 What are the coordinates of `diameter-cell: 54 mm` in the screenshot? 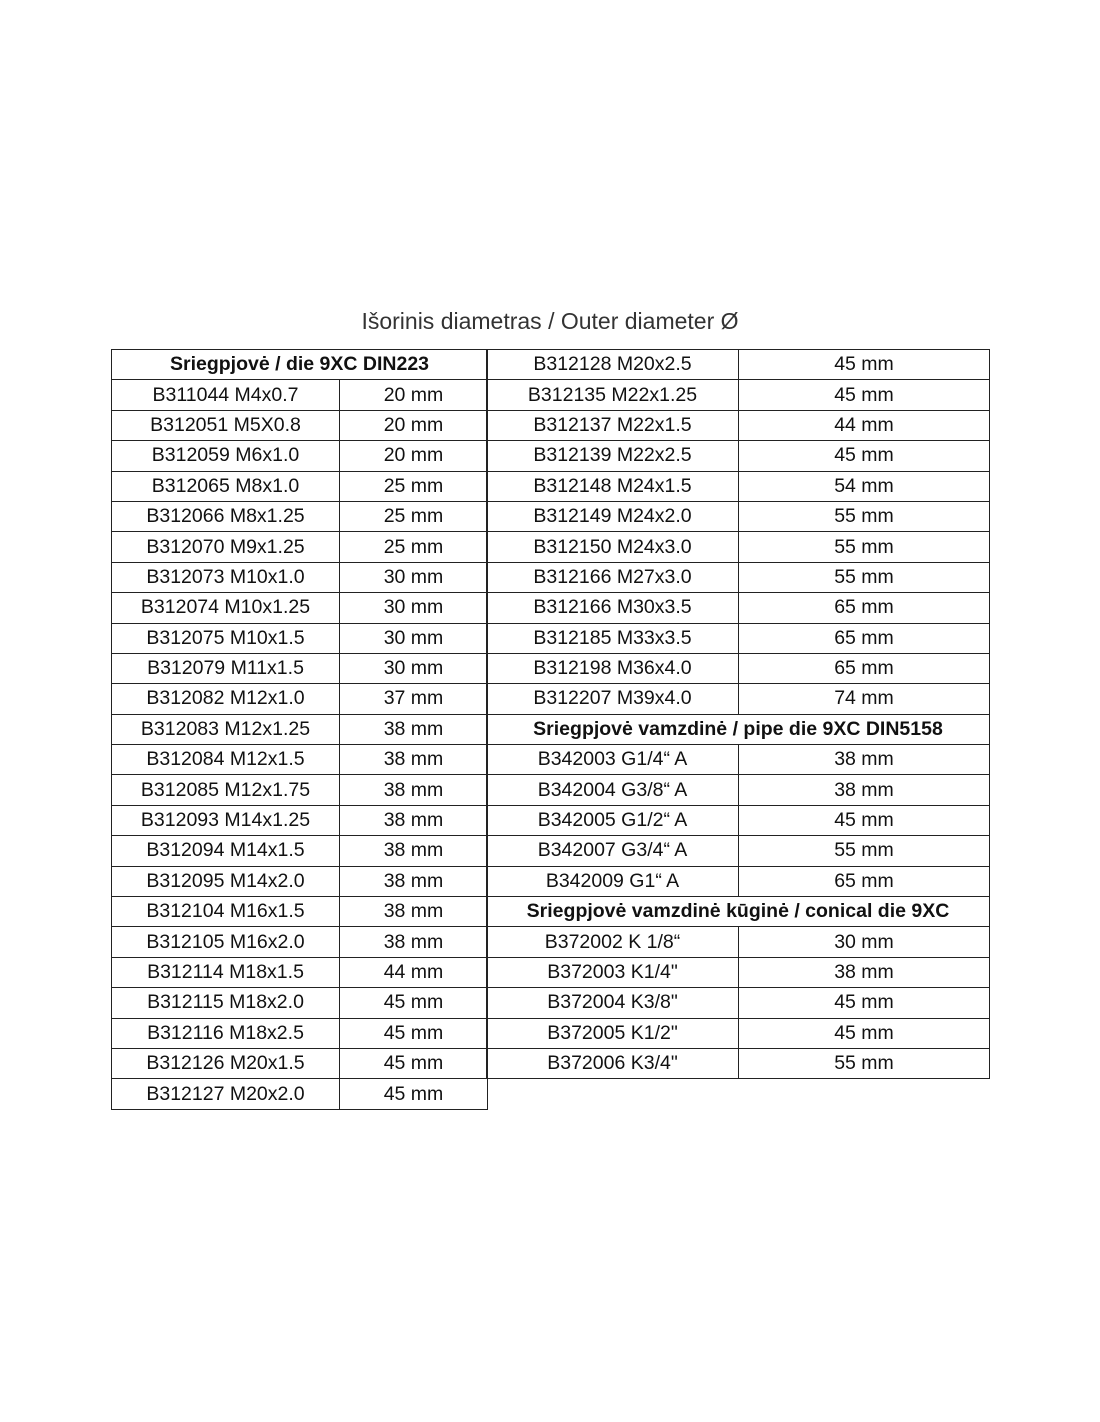 It's located at (864, 486).